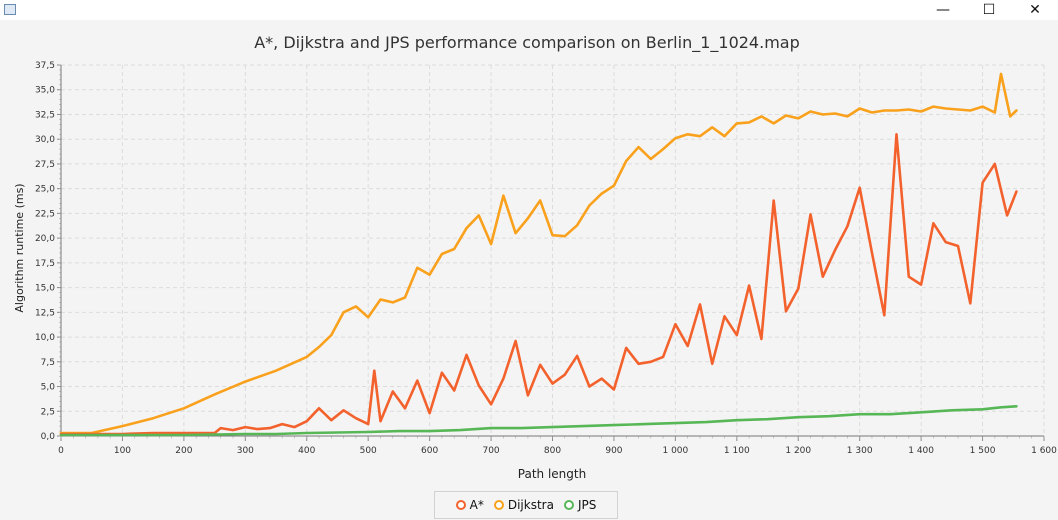 The image size is (1058, 520). I want to click on x-tick-label: 100, so click(122, 451).